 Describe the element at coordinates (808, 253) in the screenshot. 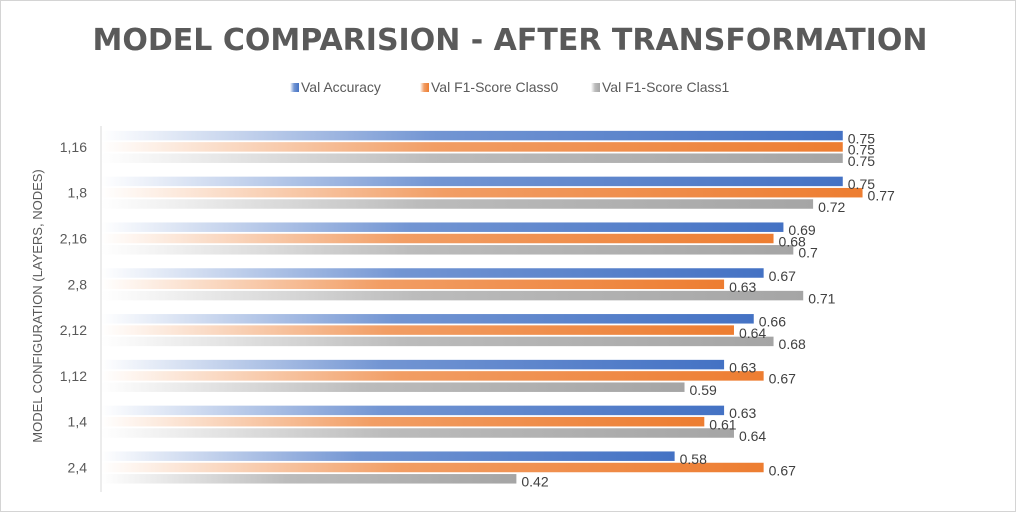

I see `data-label: 0.7` at that location.